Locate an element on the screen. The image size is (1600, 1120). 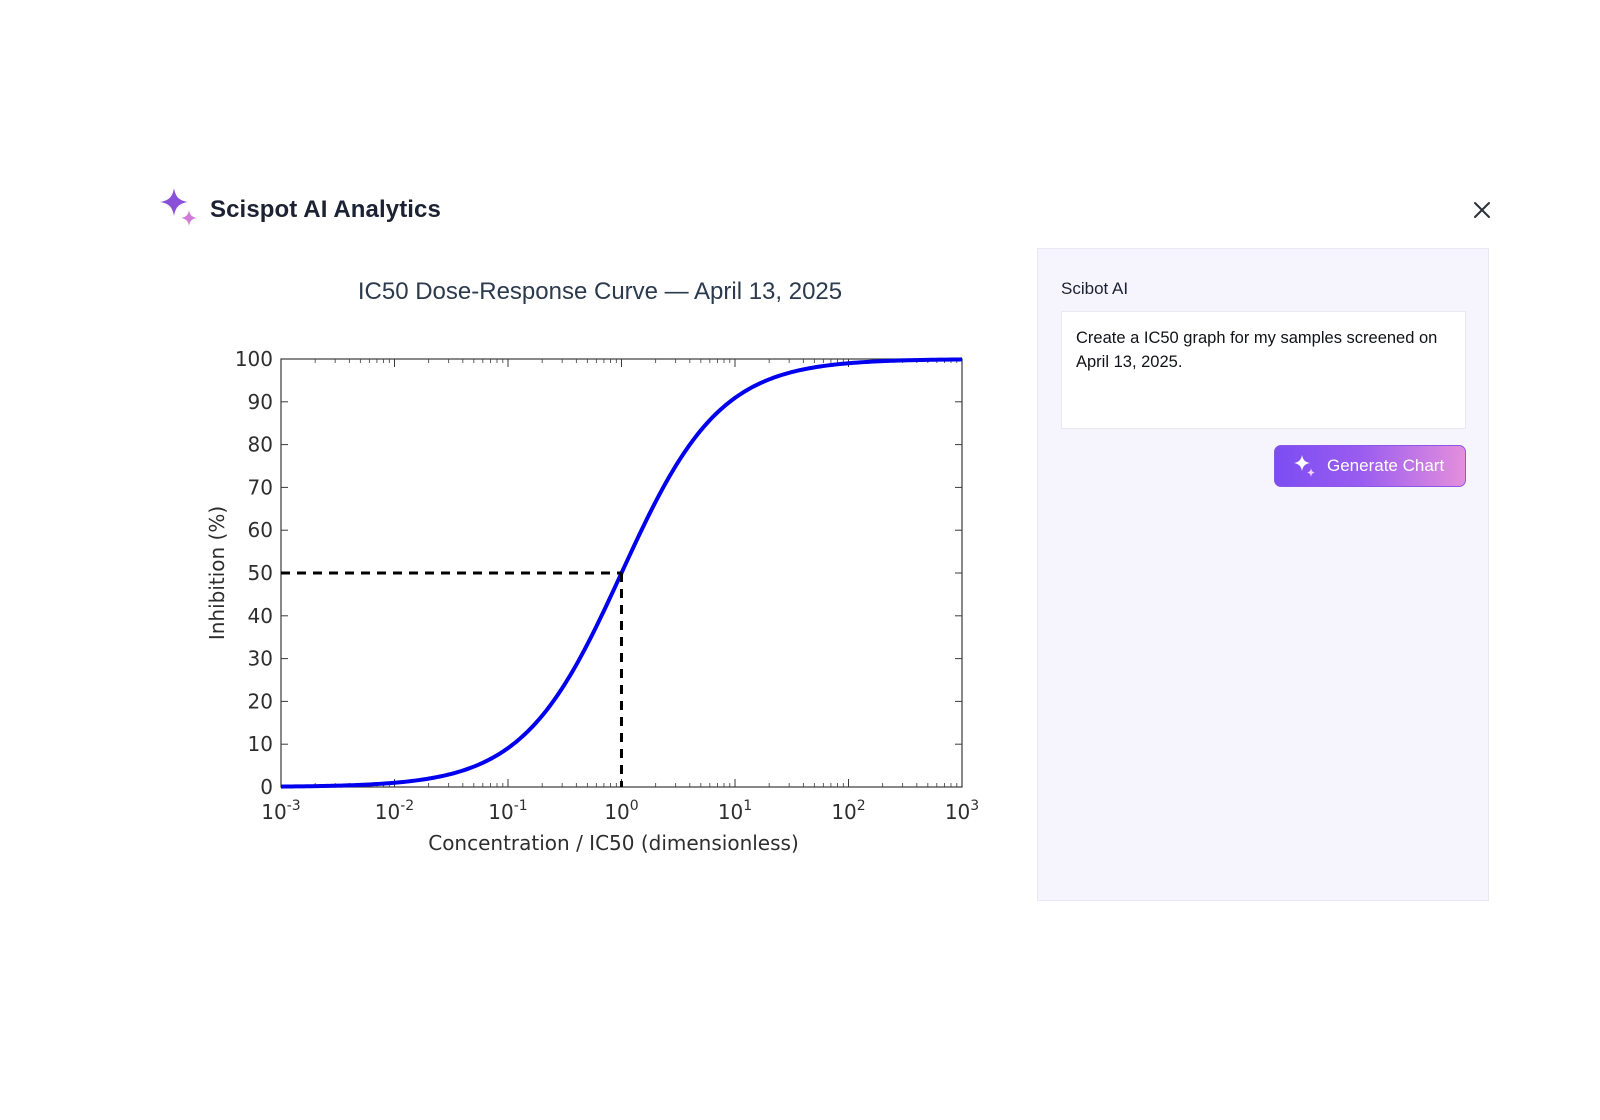
y-tick-label: 90 is located at coordinates (260, 402).